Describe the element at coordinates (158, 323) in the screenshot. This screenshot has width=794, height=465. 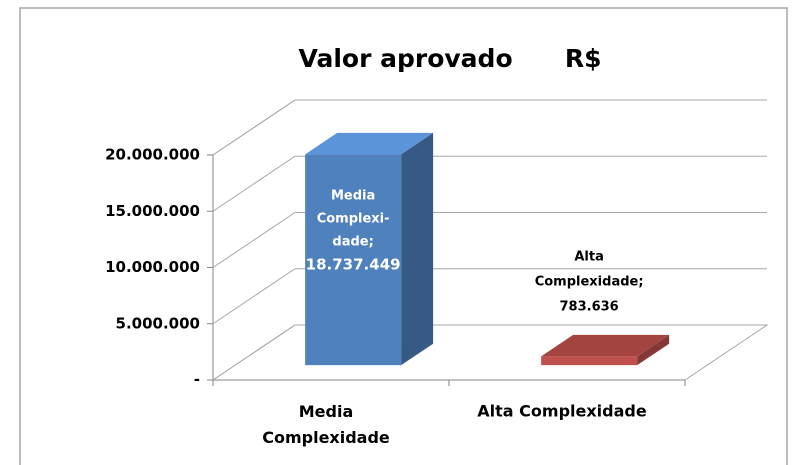
I see `y-tick-label: 5.000.000` at that location.